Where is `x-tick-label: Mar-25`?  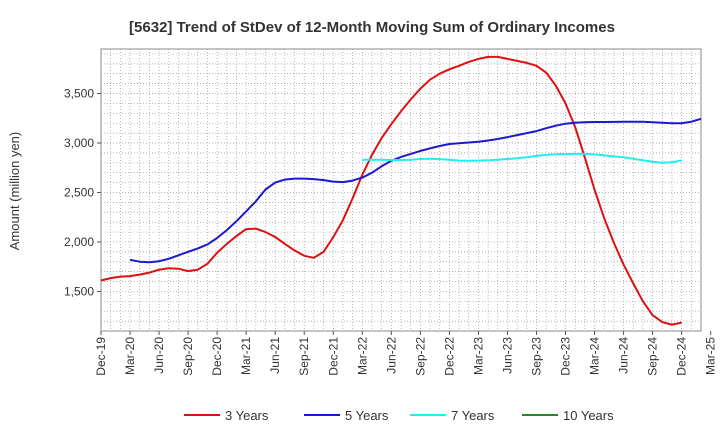
x-tick-label: Mar-25 is located at coordinates (711, 356).